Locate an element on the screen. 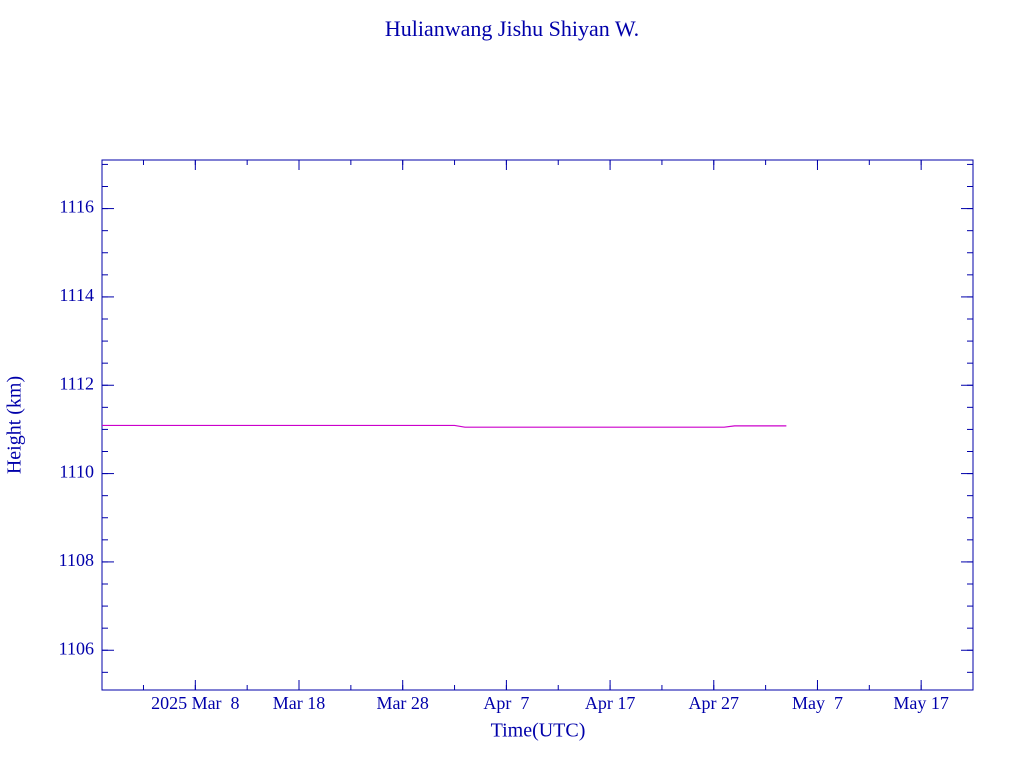 The height and width of the screenshot is (768, 1024). chart-title: Hulianwang Jishu Shiyan W. is located at coordinates (512, 28).